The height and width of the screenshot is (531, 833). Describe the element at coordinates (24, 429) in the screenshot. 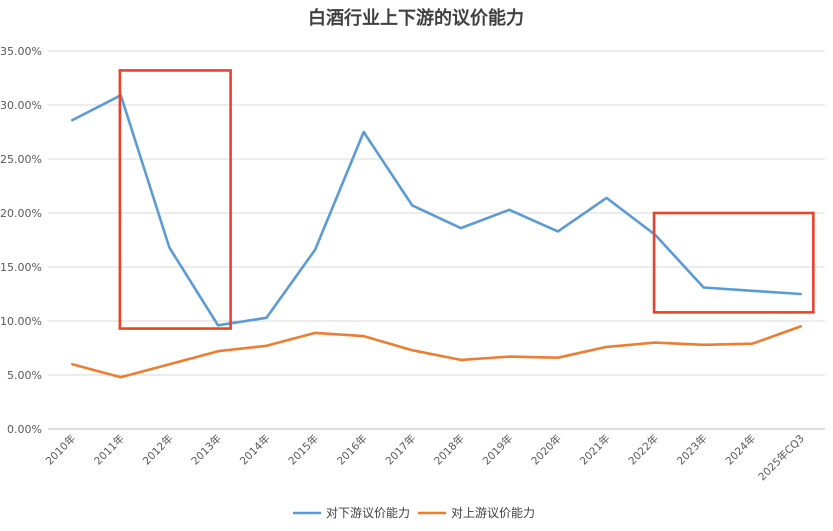

I see `y-tick-label: 0.00%` at that location.